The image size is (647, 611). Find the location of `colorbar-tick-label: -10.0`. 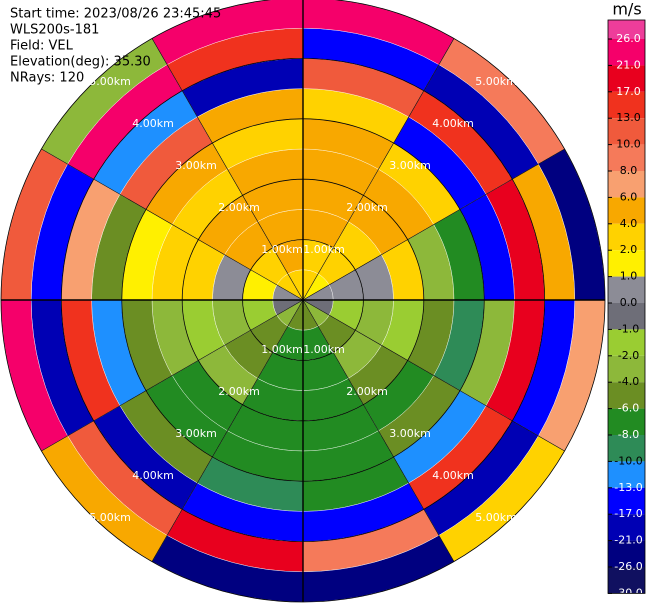

colorbar-tick-label: -10.0 is located at coordinates (628, 460).